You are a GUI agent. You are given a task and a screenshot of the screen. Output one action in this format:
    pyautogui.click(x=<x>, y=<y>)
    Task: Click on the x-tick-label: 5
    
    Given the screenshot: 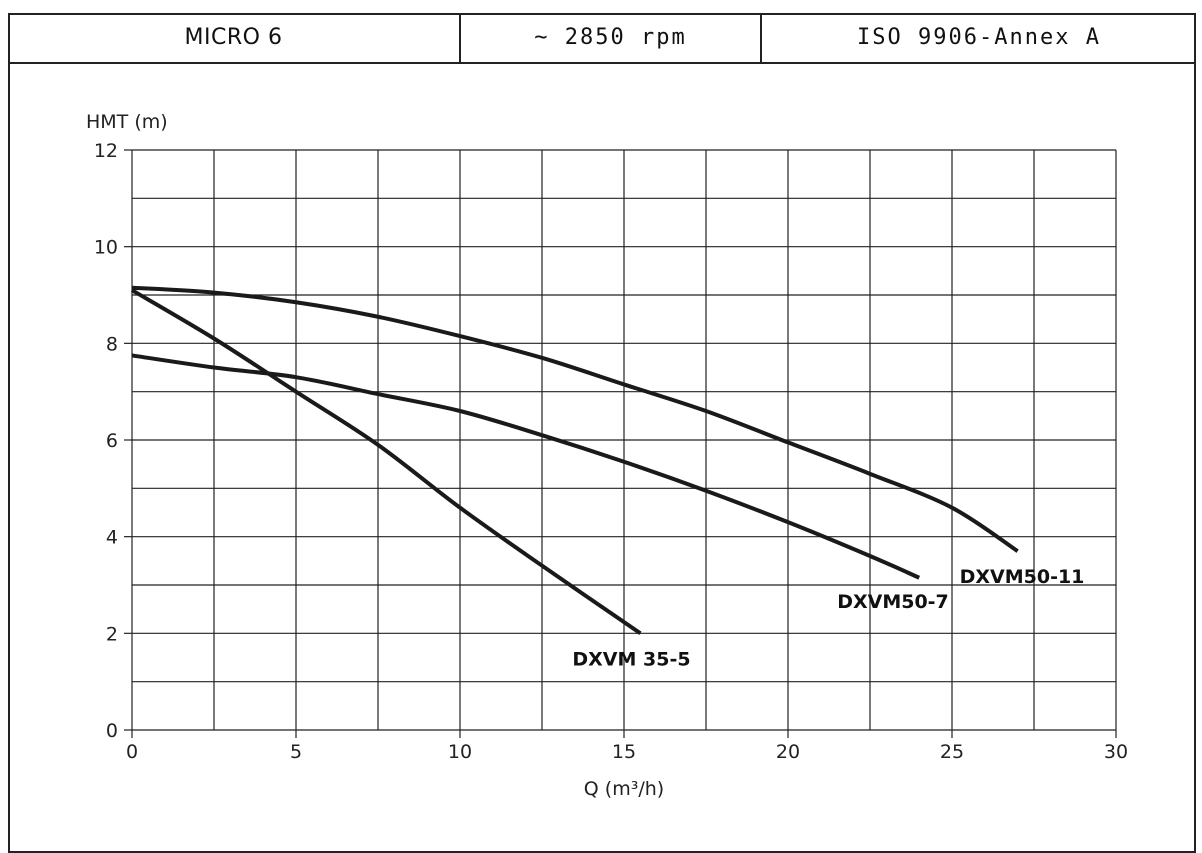 What is the action you would take?
    pyautogui.click(x=296, y=752)
    